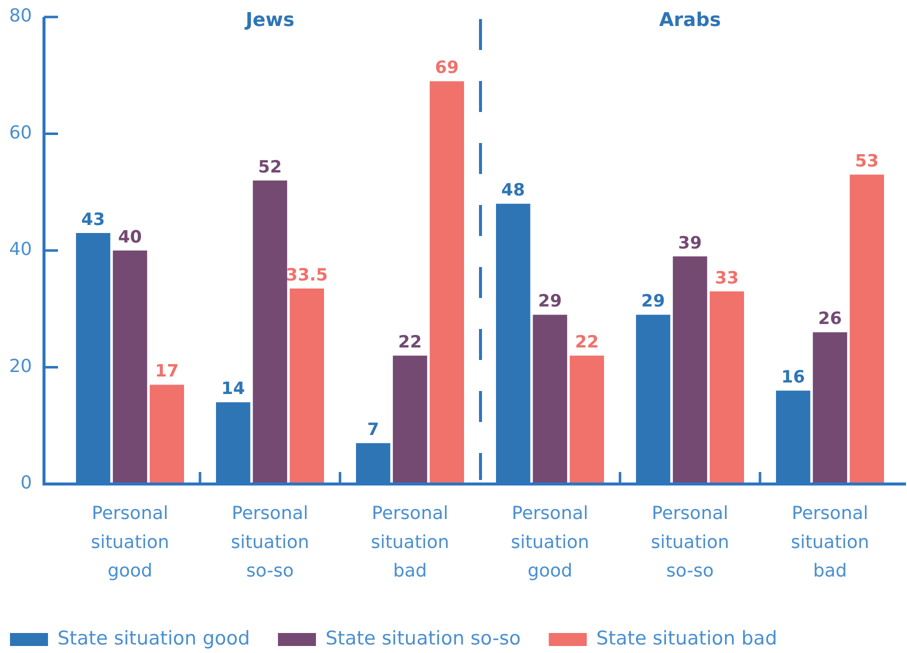 The height and width of the screenshot is (653, 907). I want to click on data-label: 53, so click(867, 162).